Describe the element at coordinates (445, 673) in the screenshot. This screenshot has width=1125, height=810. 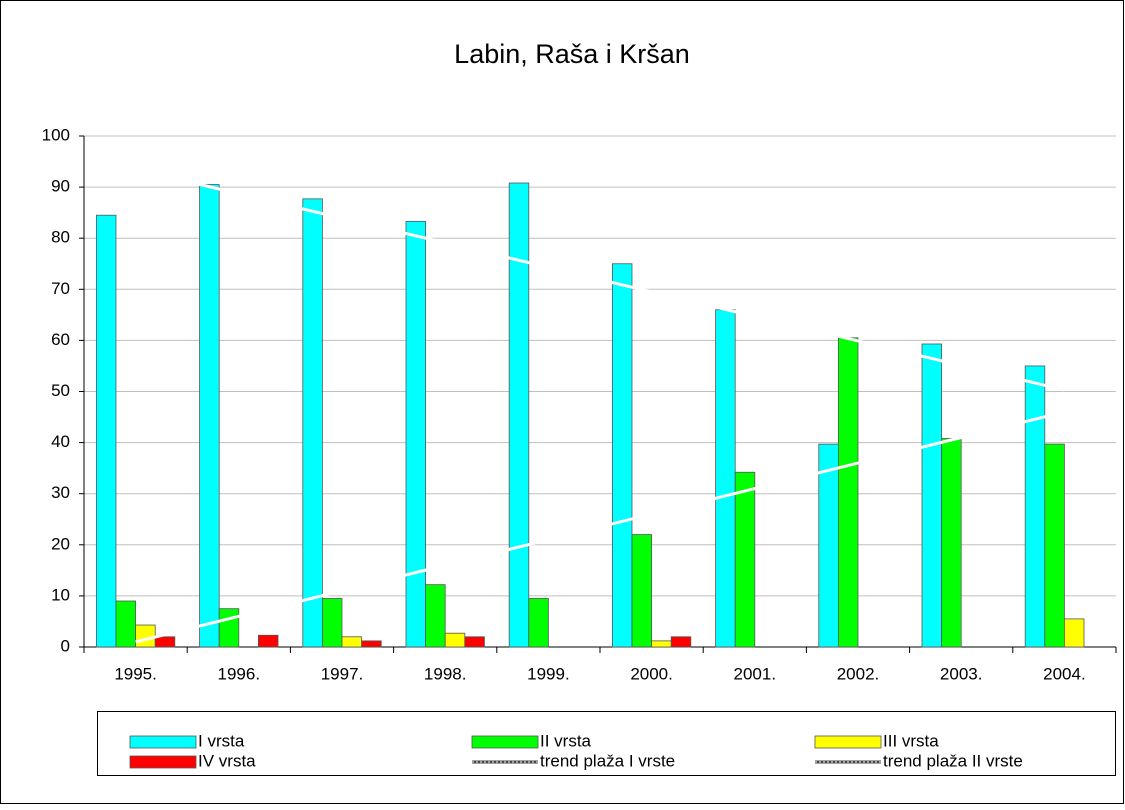
I see `x-tick-label: 1998.` at that location.